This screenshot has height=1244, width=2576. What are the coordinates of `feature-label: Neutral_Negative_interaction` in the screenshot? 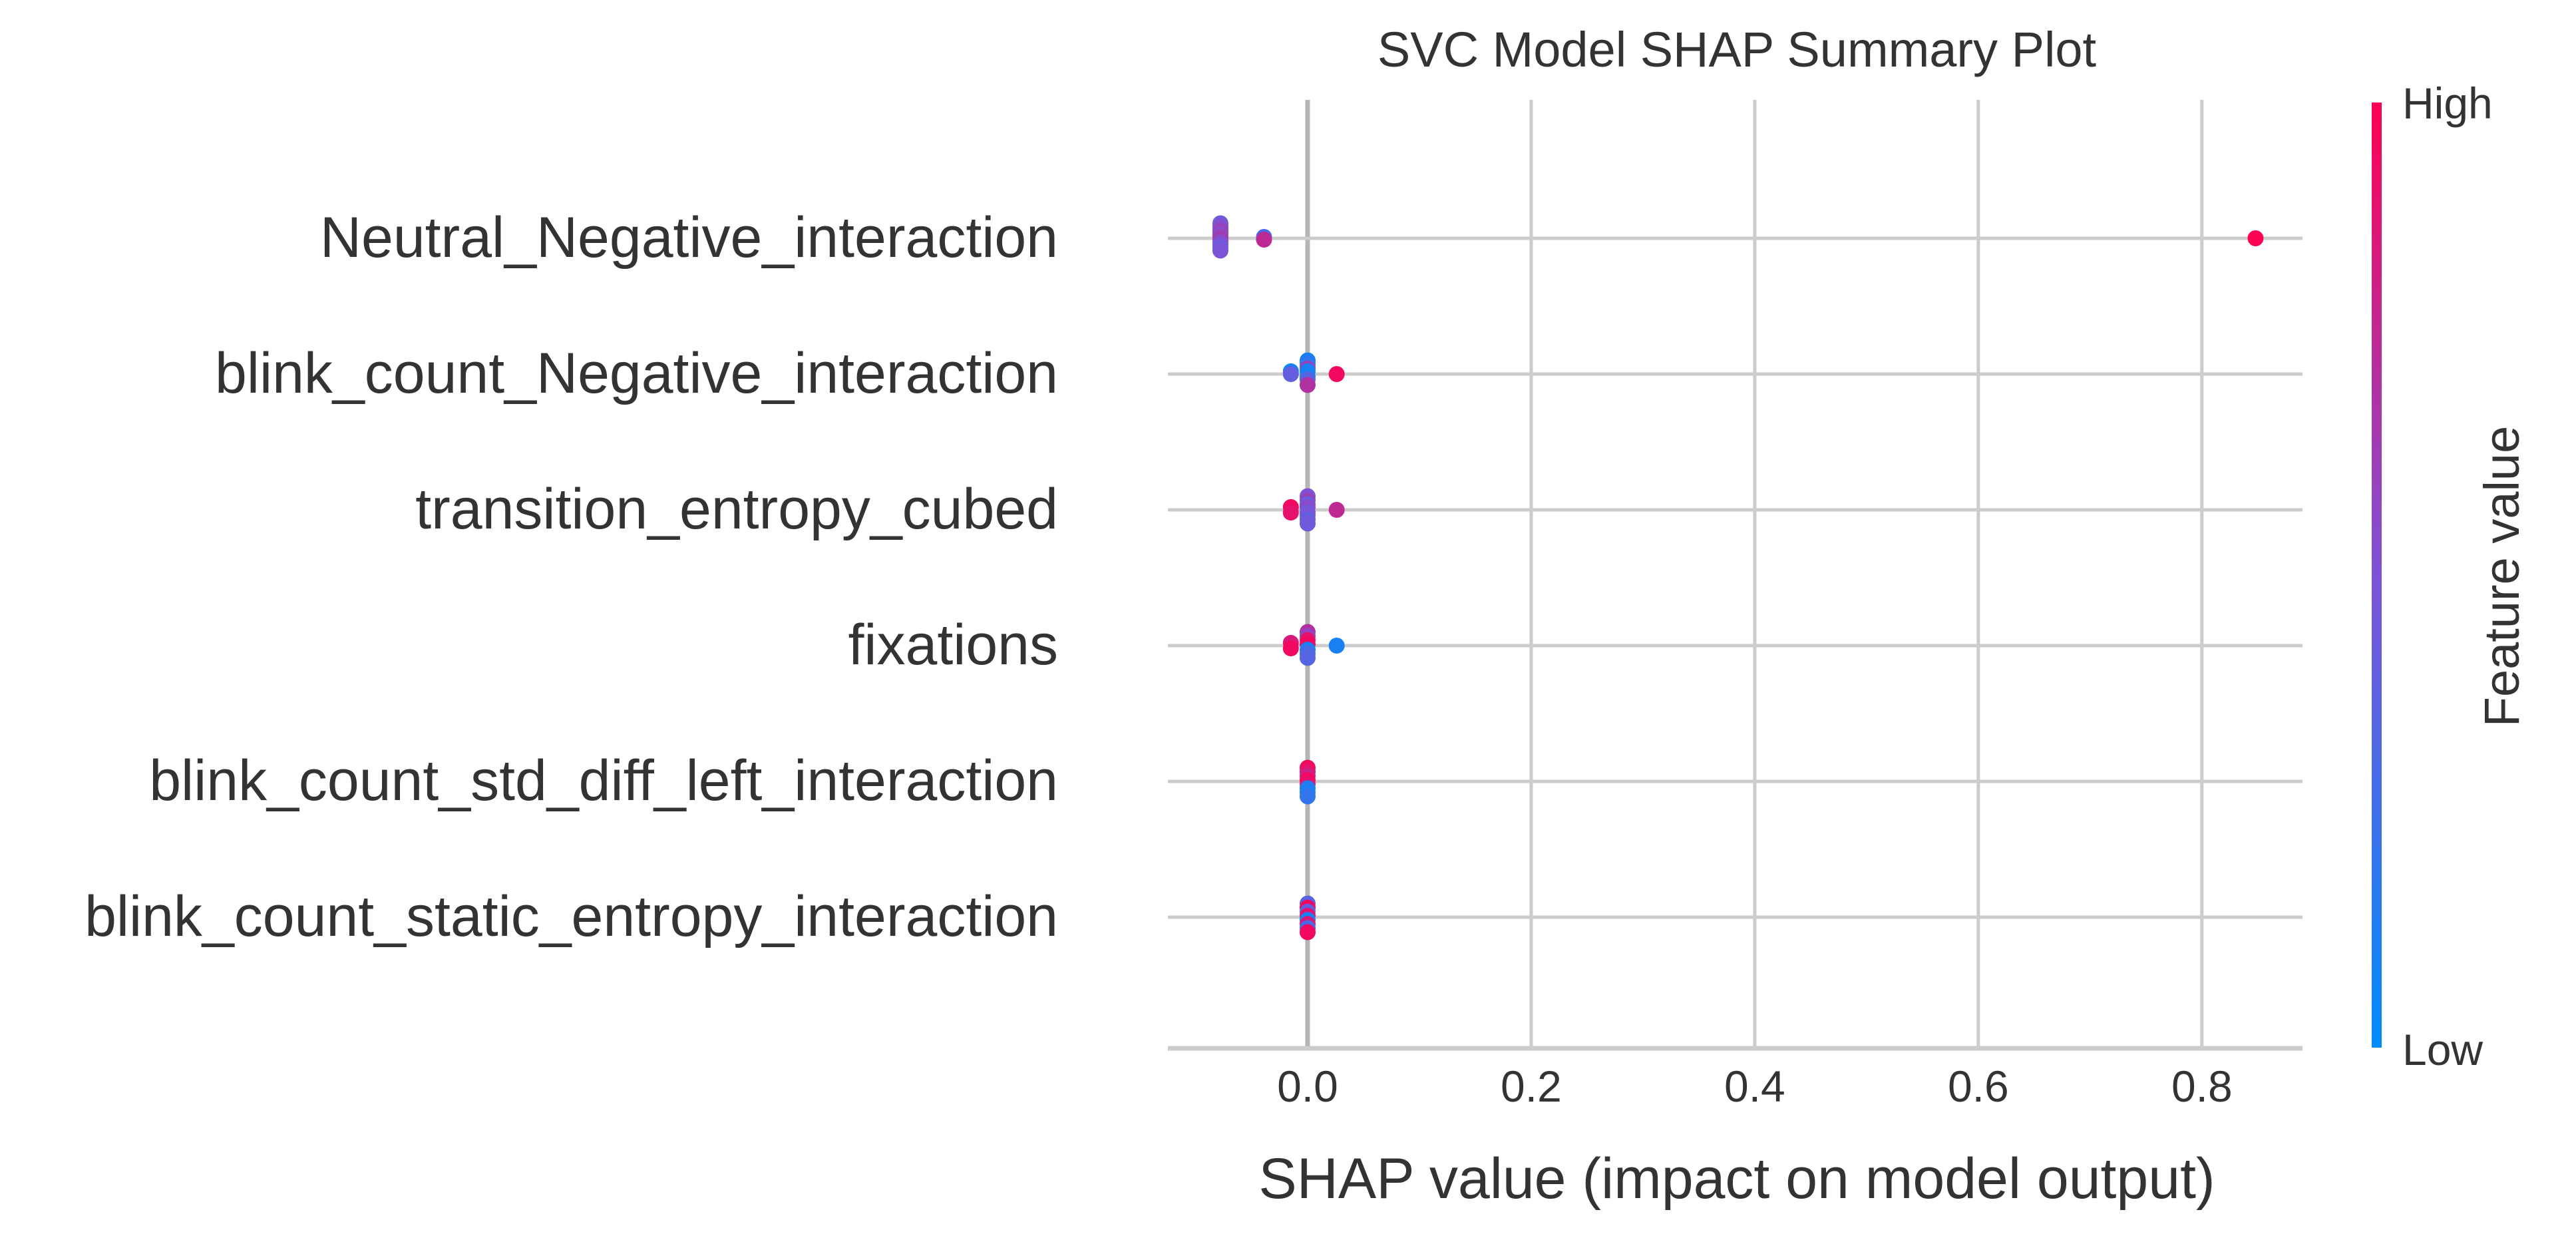 It's located at (689, 238).